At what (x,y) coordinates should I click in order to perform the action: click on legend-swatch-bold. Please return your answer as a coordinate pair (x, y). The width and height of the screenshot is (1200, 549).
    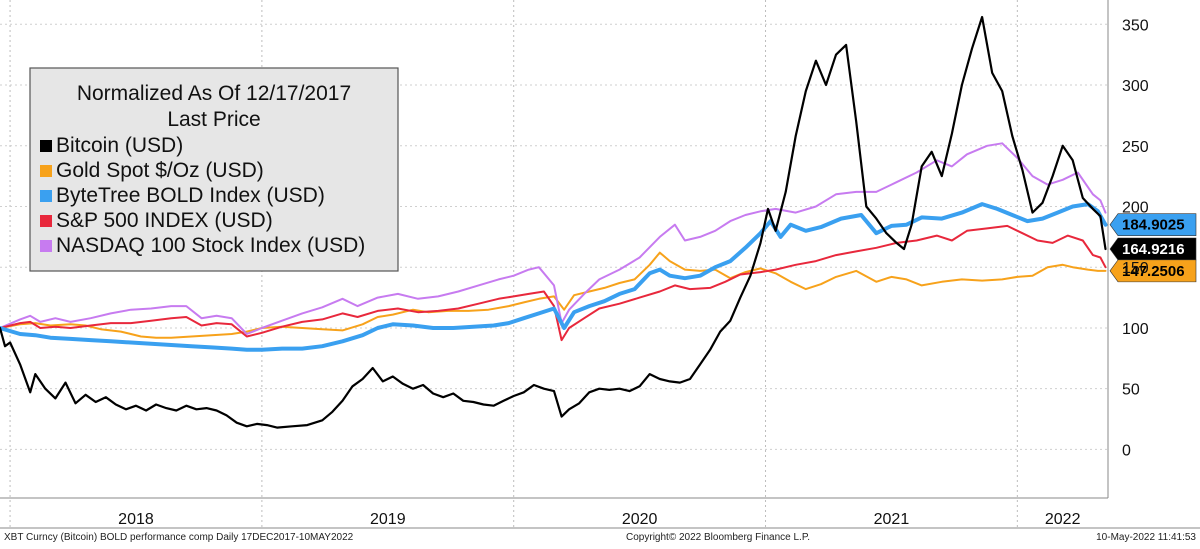
    Looking at the image, I should click on (46, 196).